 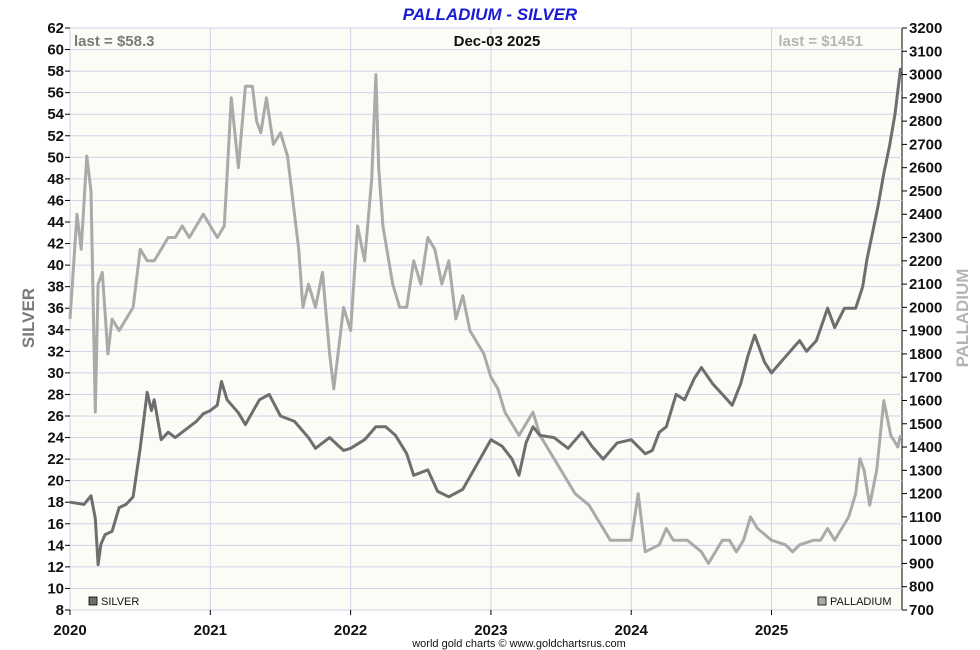 What do you see at coordinates (925, 261) in the screenshot?
I see `right-tick-label: 2200` at bounding box center [925, 261].